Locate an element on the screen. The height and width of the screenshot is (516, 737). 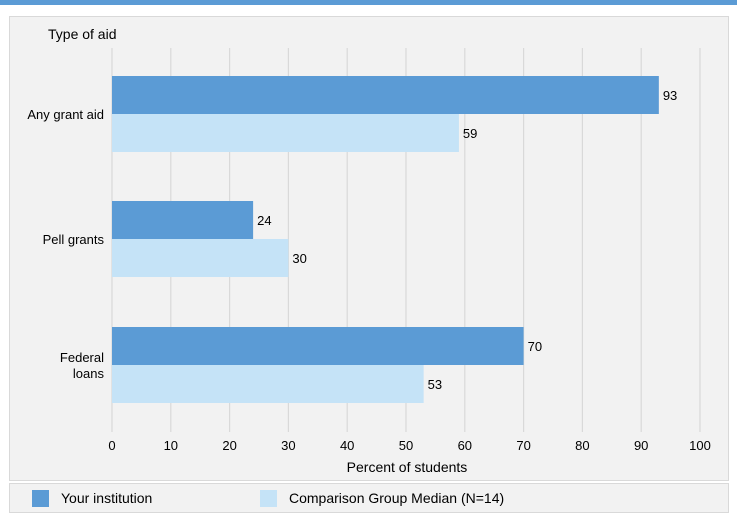
x-tick-80: 80 is located at coordinates (582, 445).